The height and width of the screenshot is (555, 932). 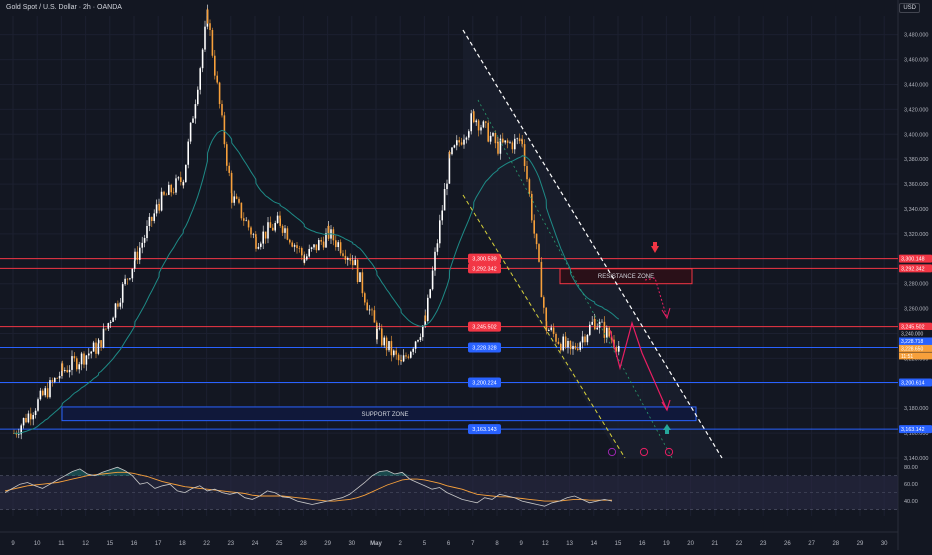 What do you see at coordinates (376, 544) in the screenshot?
I see `x-tick-label: May` at bounding box center [376, 544].